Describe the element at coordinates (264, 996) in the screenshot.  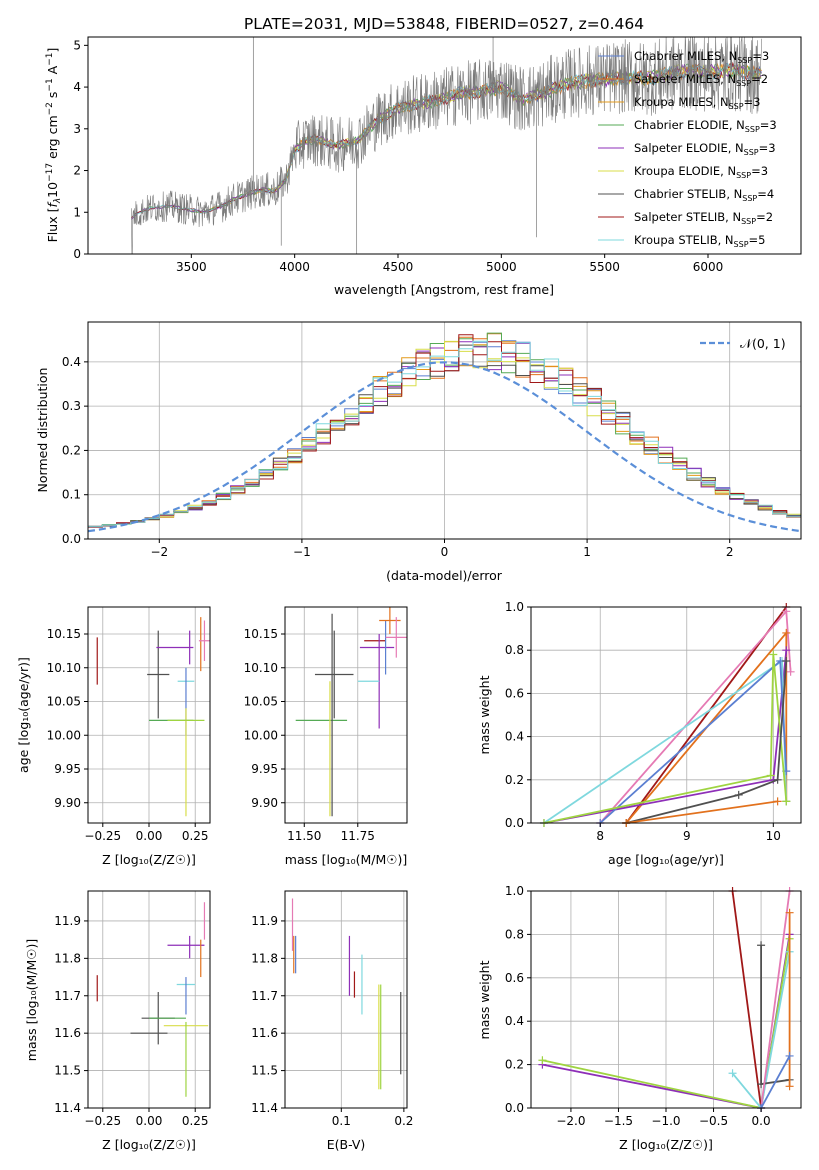
I see `y-tick-label: 11.7` at that location.